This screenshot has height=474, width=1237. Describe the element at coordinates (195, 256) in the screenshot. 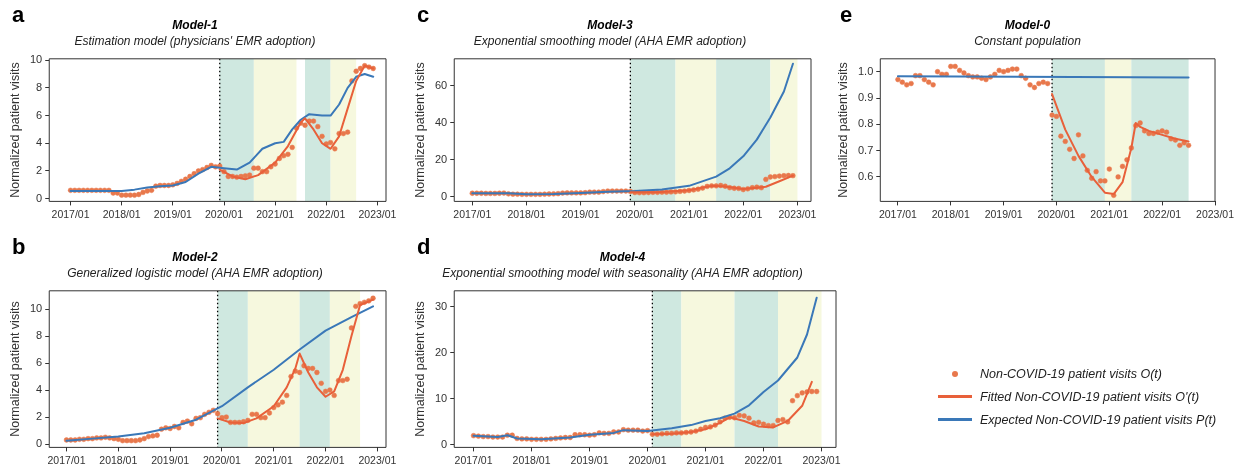

I see `chart-title: Model-2` at that location.